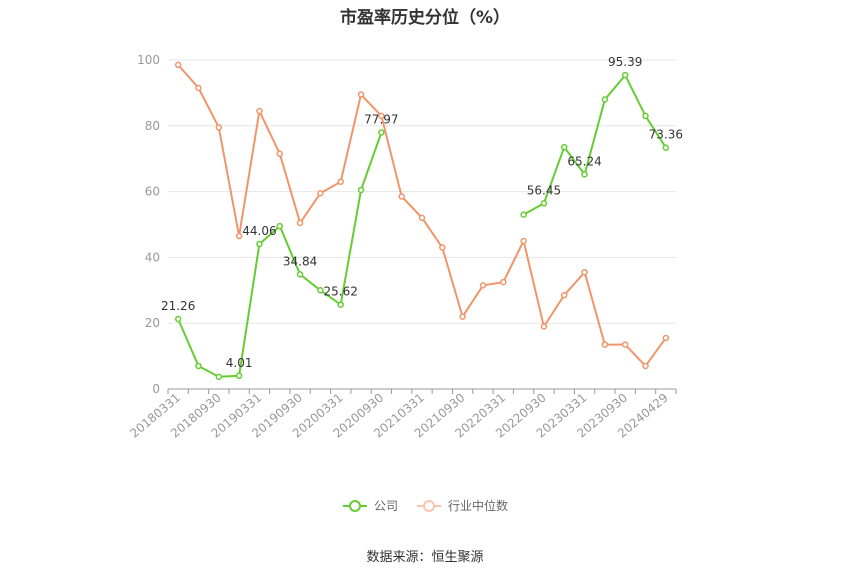 The width and height of the screenshot is (850, 575). Describe the element at coordinates (425, 557) in the screenshot. I see `data-source: 数据来源：恒生聚源` at that location.